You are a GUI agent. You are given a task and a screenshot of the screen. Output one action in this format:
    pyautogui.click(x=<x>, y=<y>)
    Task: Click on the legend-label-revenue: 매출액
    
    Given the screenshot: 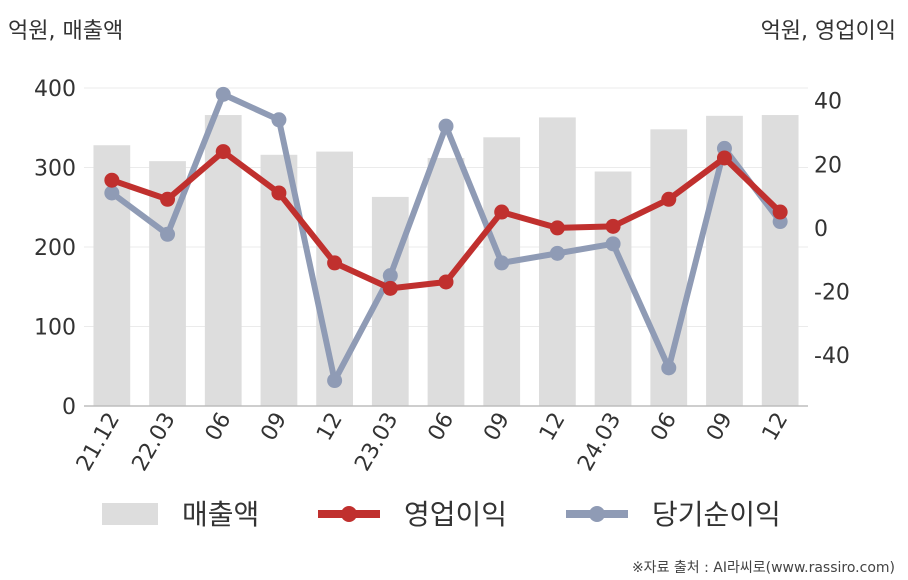 What is the action you would take?
    pyautogui.click(x=220, y=514)
    